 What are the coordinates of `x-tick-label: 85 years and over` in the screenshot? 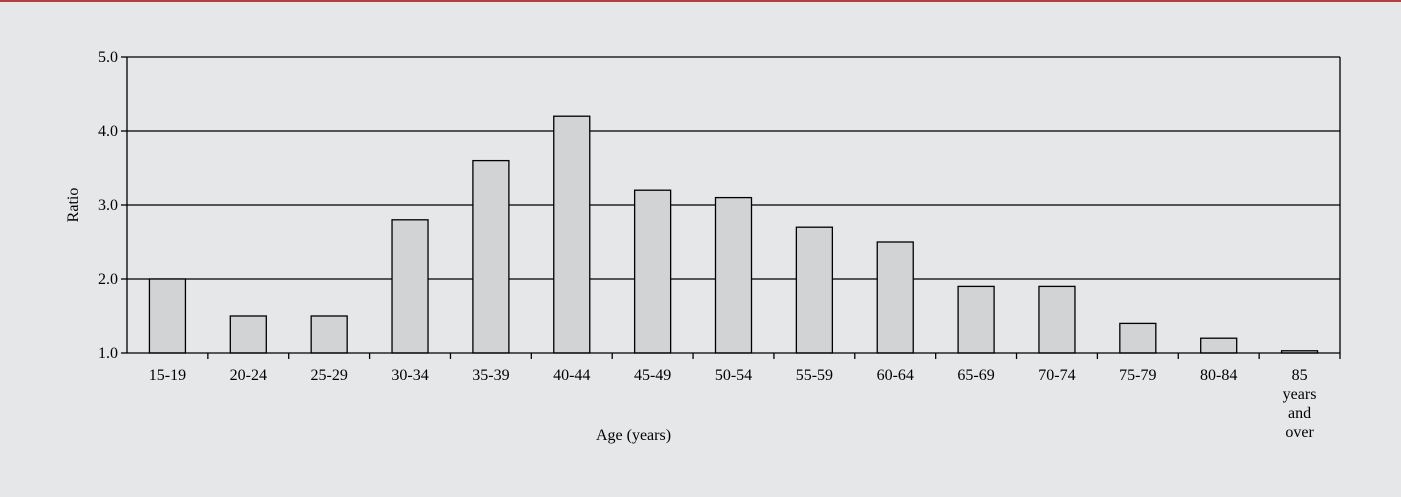 It's located at (1300, 404).